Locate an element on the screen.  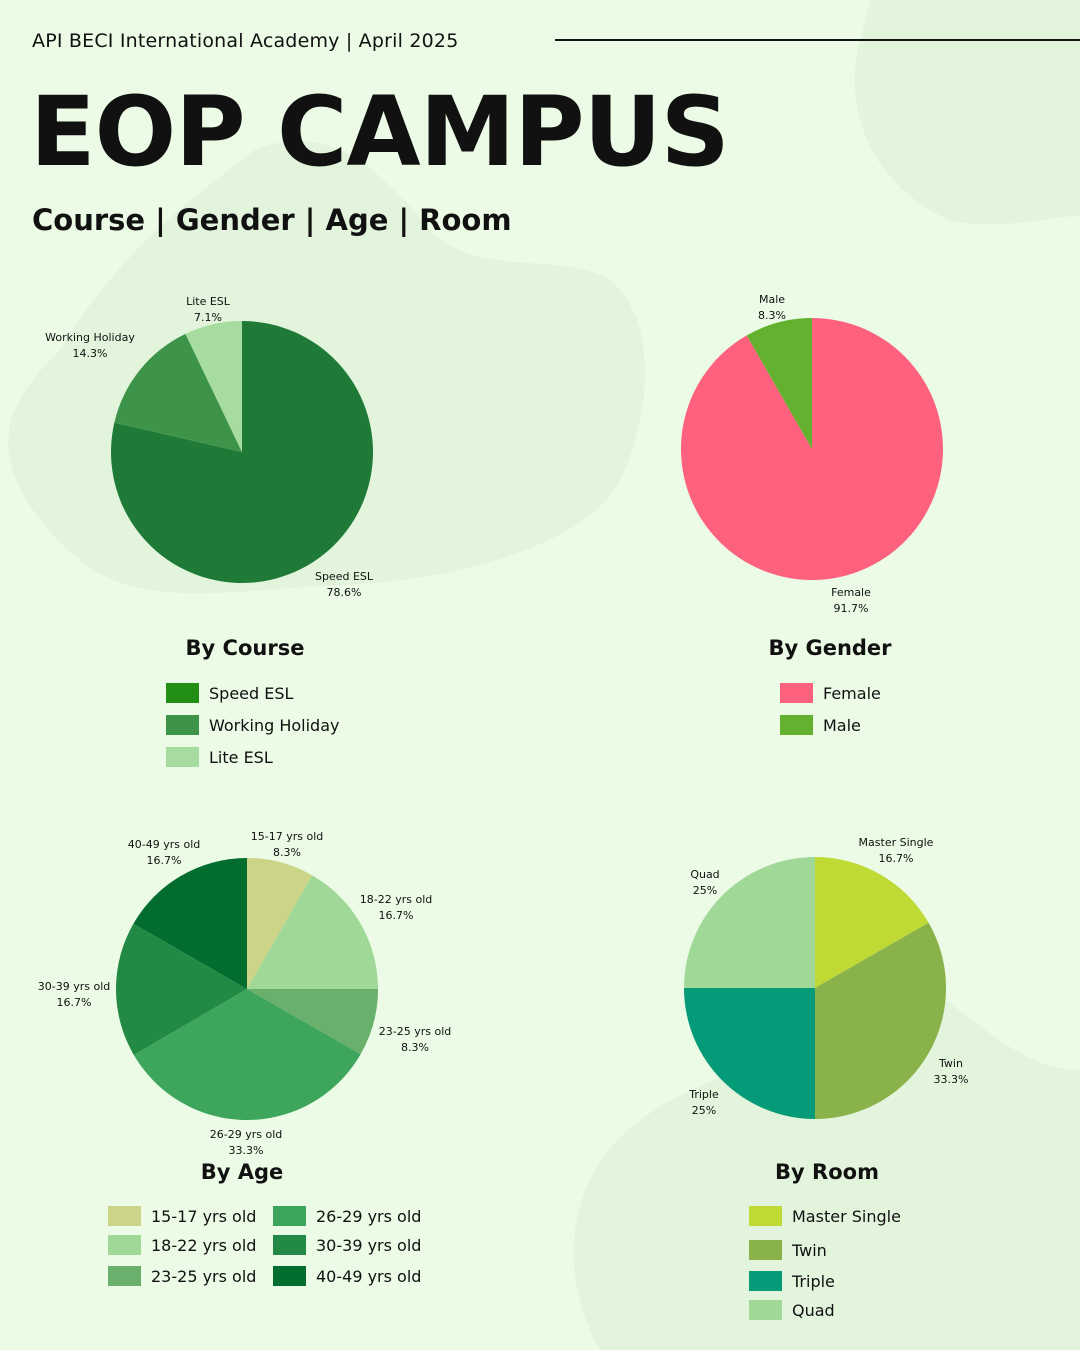
gender-slice-label-female: Female is located at coordinates (851, 592).